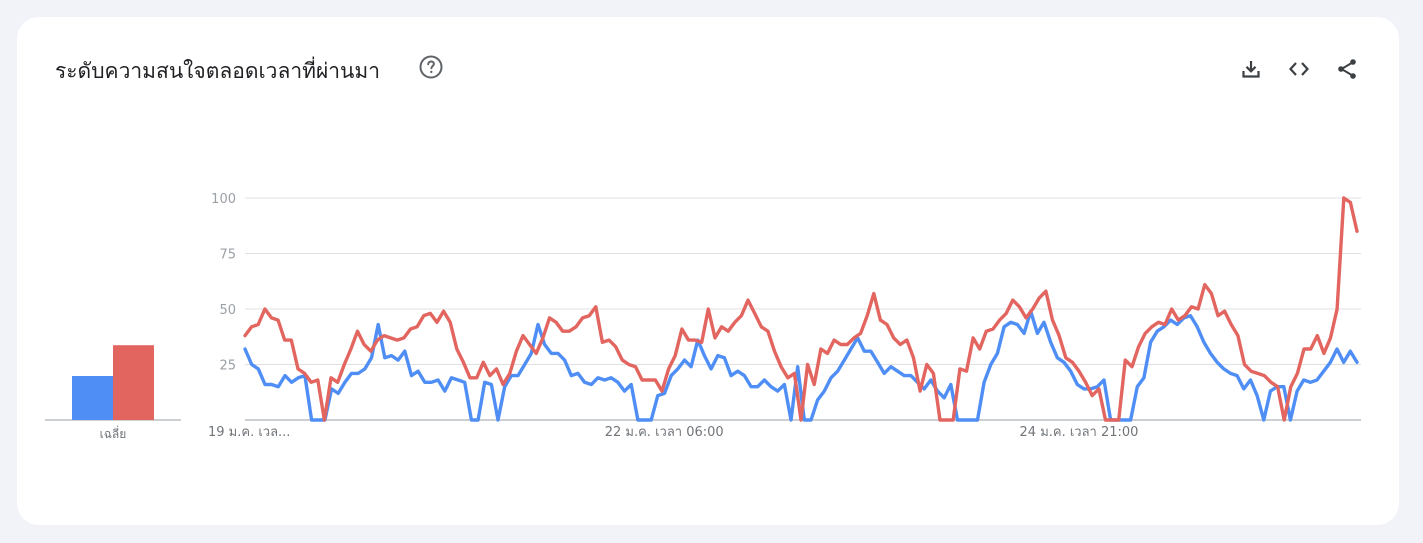  I want to click on embed-icon, so click(1299, 69).